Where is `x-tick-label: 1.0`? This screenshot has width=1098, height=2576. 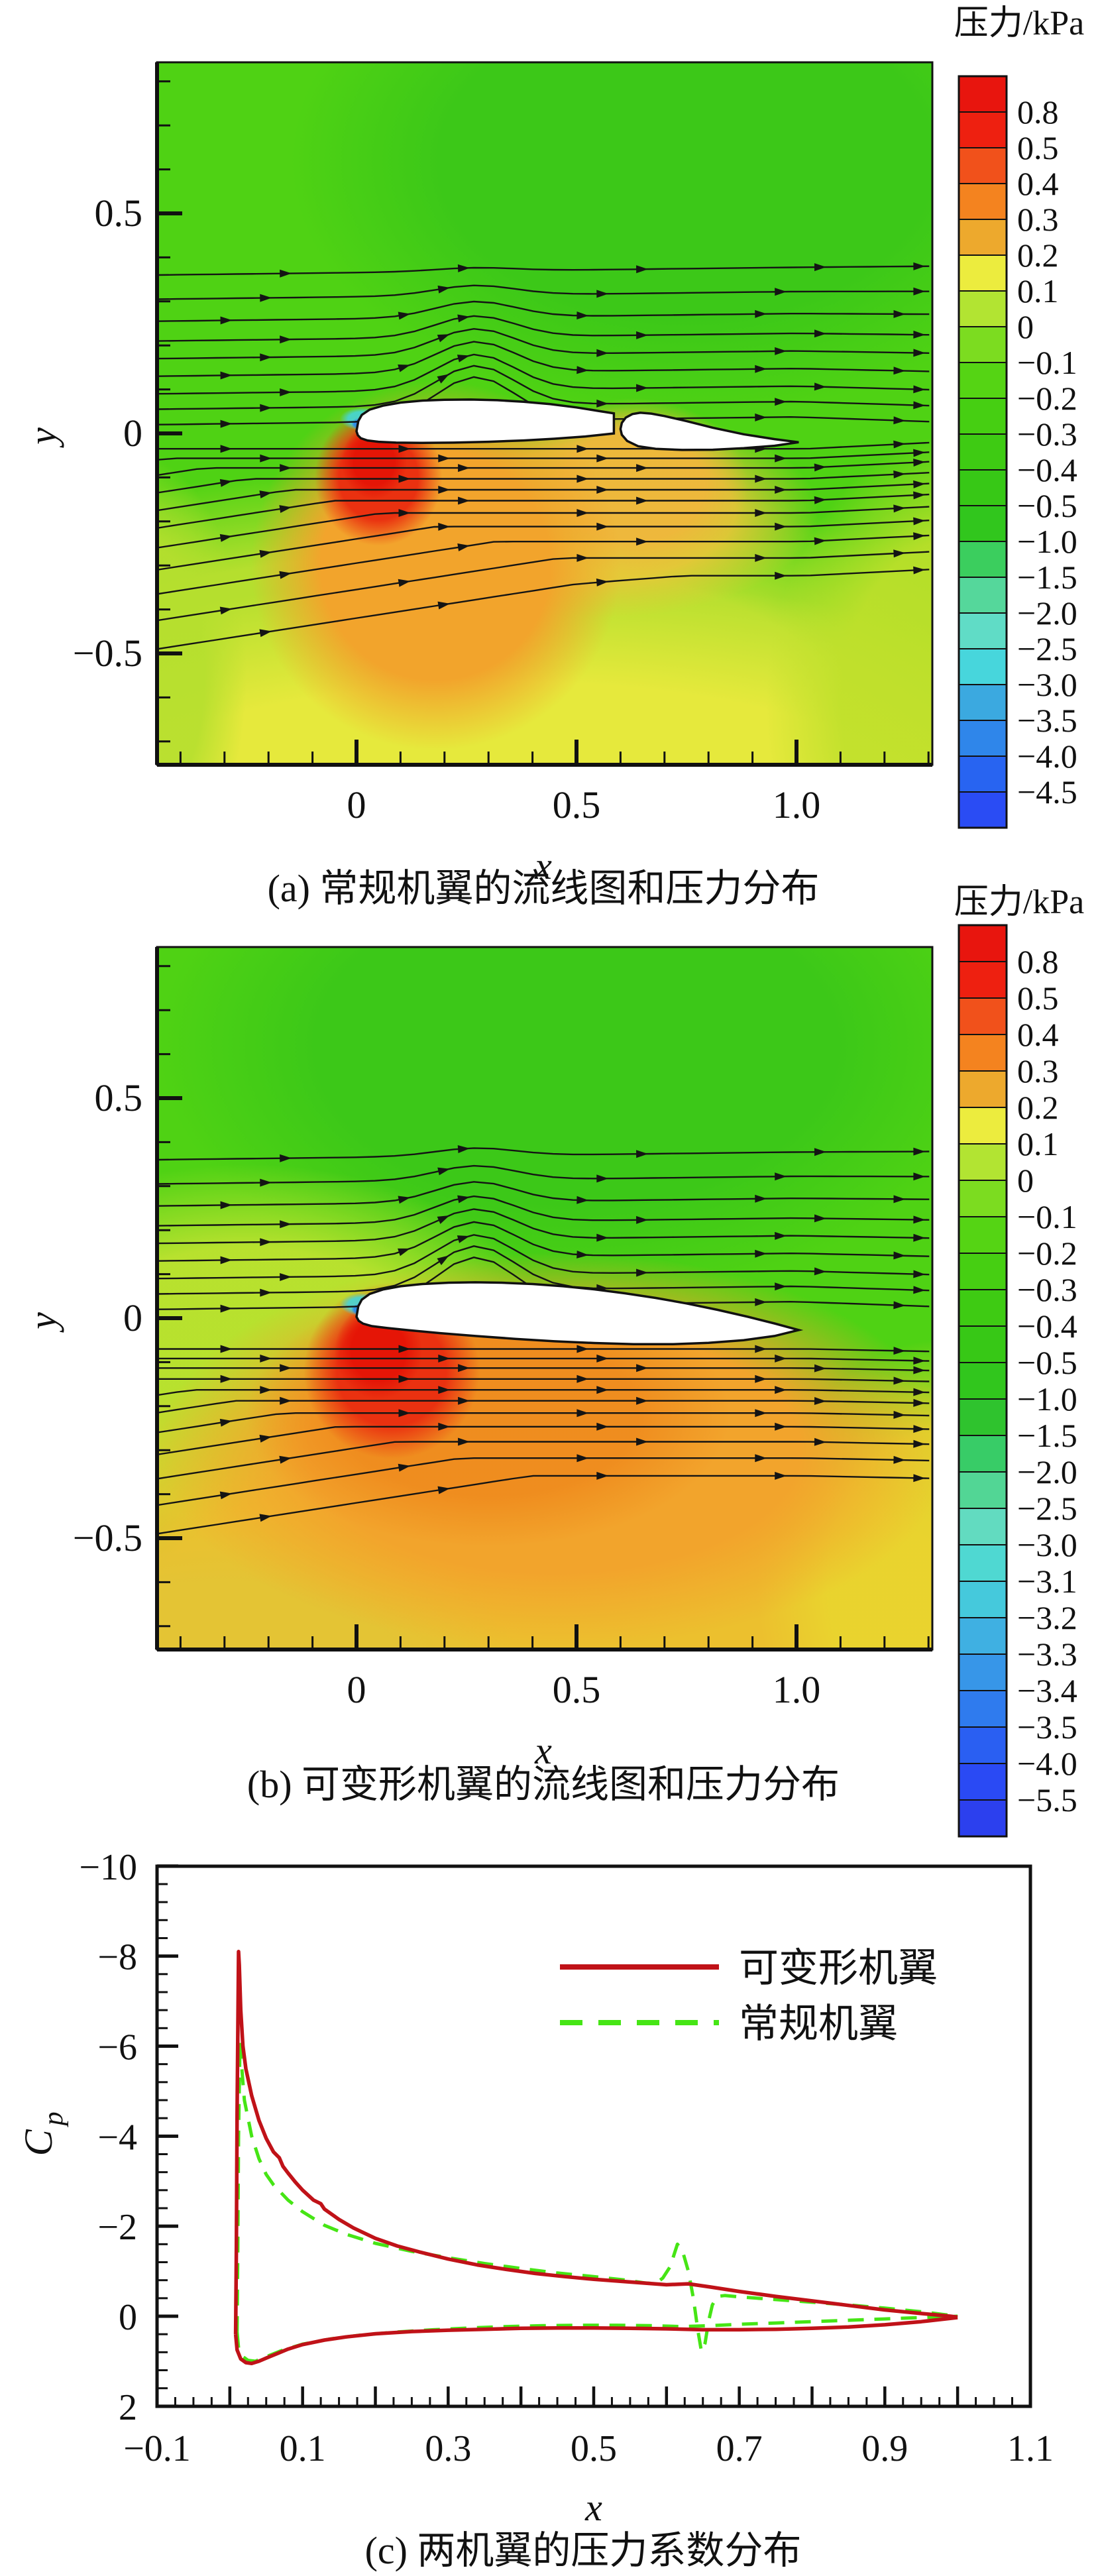 x-tick-label: 1.0 is located at coordinates (797, 805).